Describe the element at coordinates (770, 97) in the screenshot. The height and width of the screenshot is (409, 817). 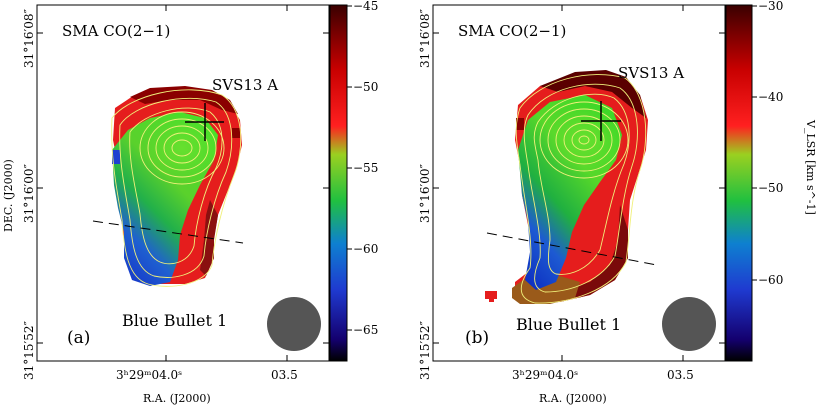
I see `colorbar-b-tick-1: −40` at that location.